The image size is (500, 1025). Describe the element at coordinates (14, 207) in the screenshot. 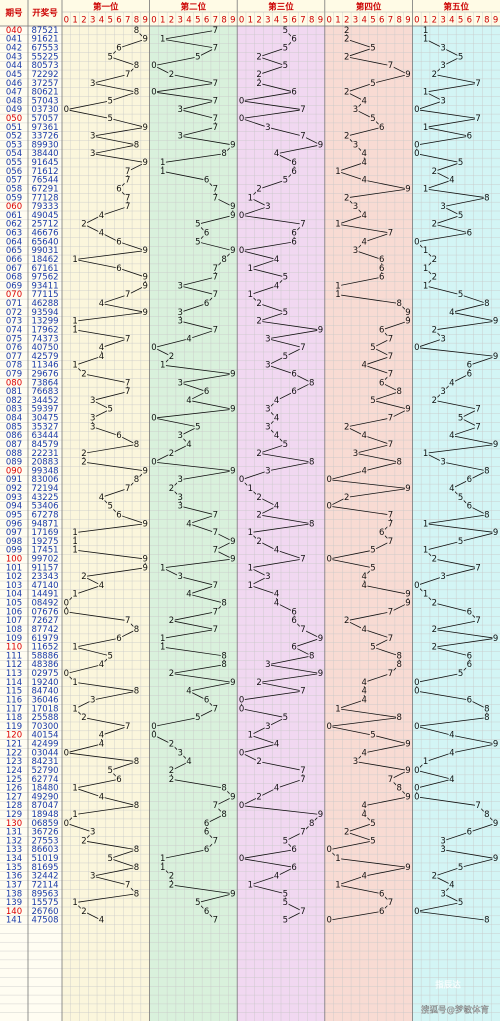

I see `issue-number: 060` at that location.